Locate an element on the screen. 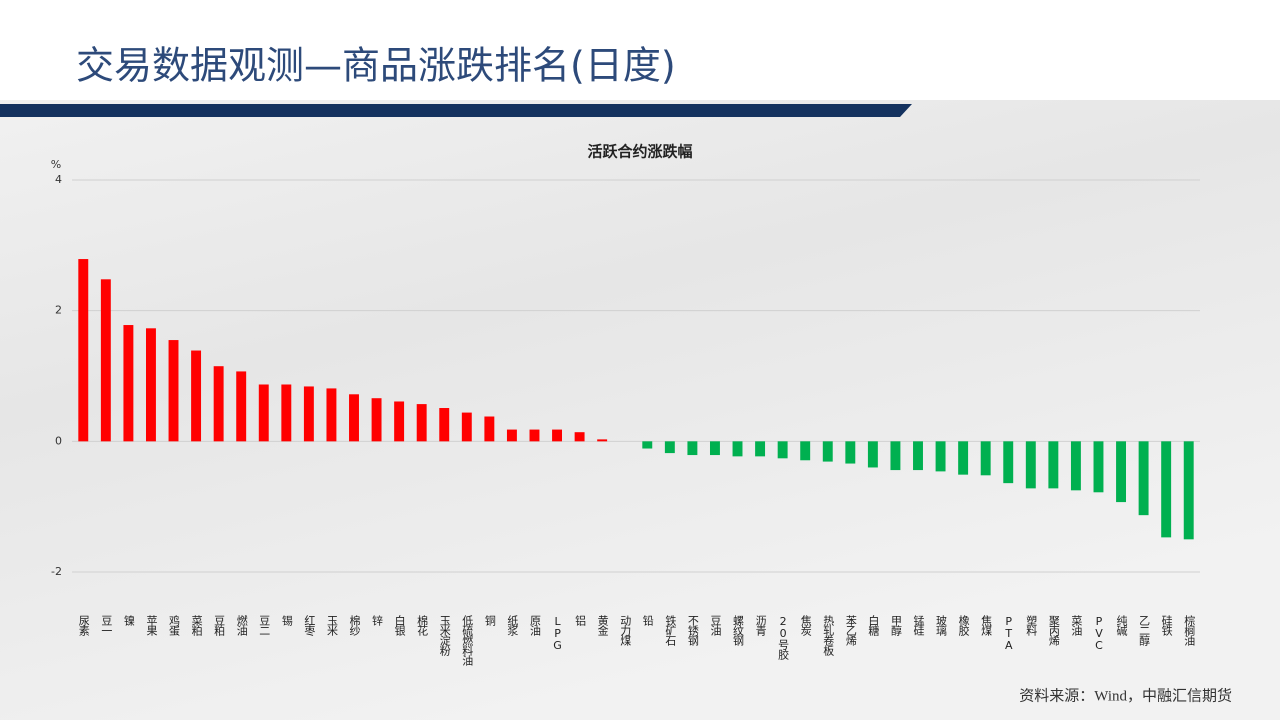 This screenshot has height=720, width=1280. x-tick-label: 铅 is located at coordinates (647, 620).